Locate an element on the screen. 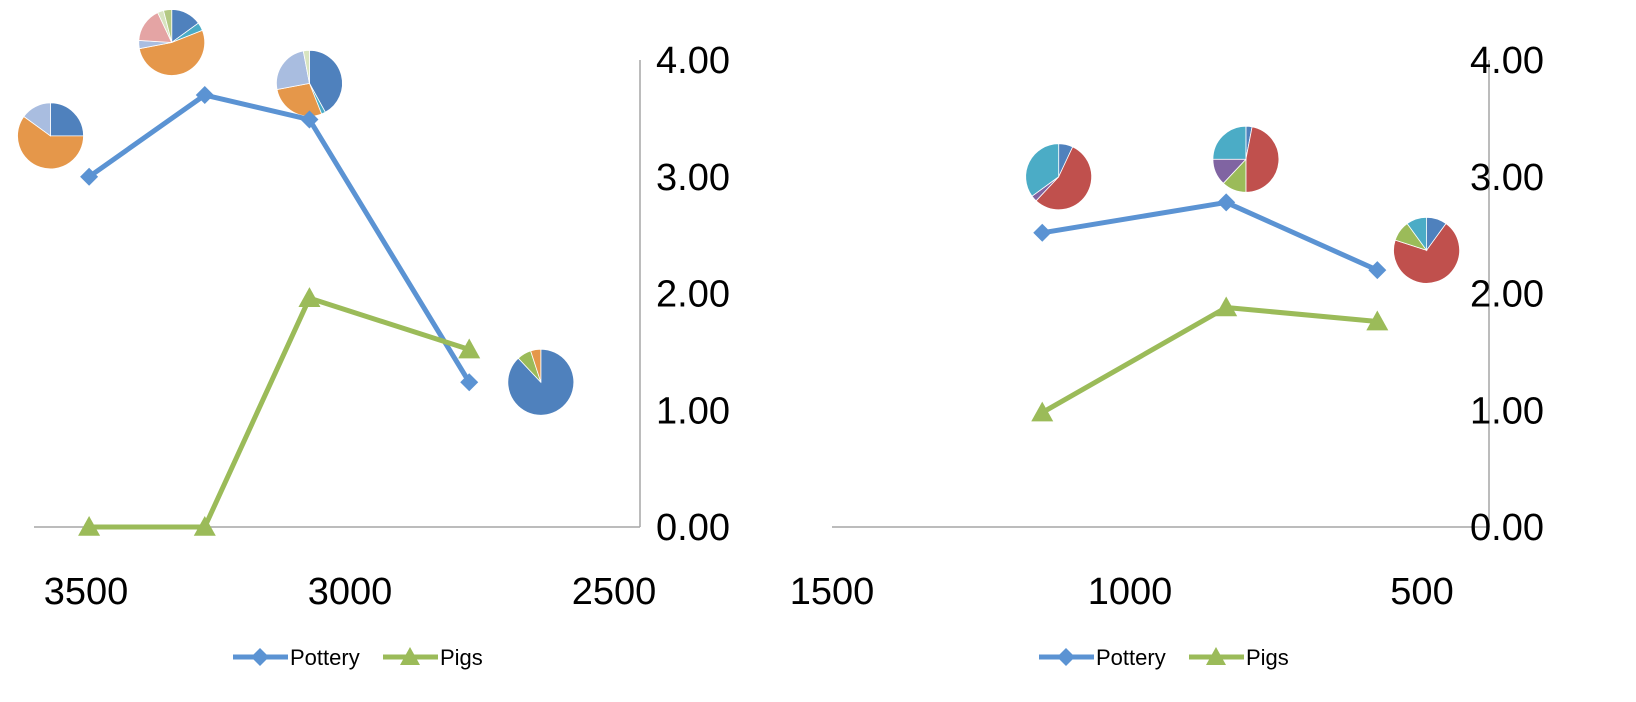  x-tick-label: 1000 is located at coordinates (1130, 592).